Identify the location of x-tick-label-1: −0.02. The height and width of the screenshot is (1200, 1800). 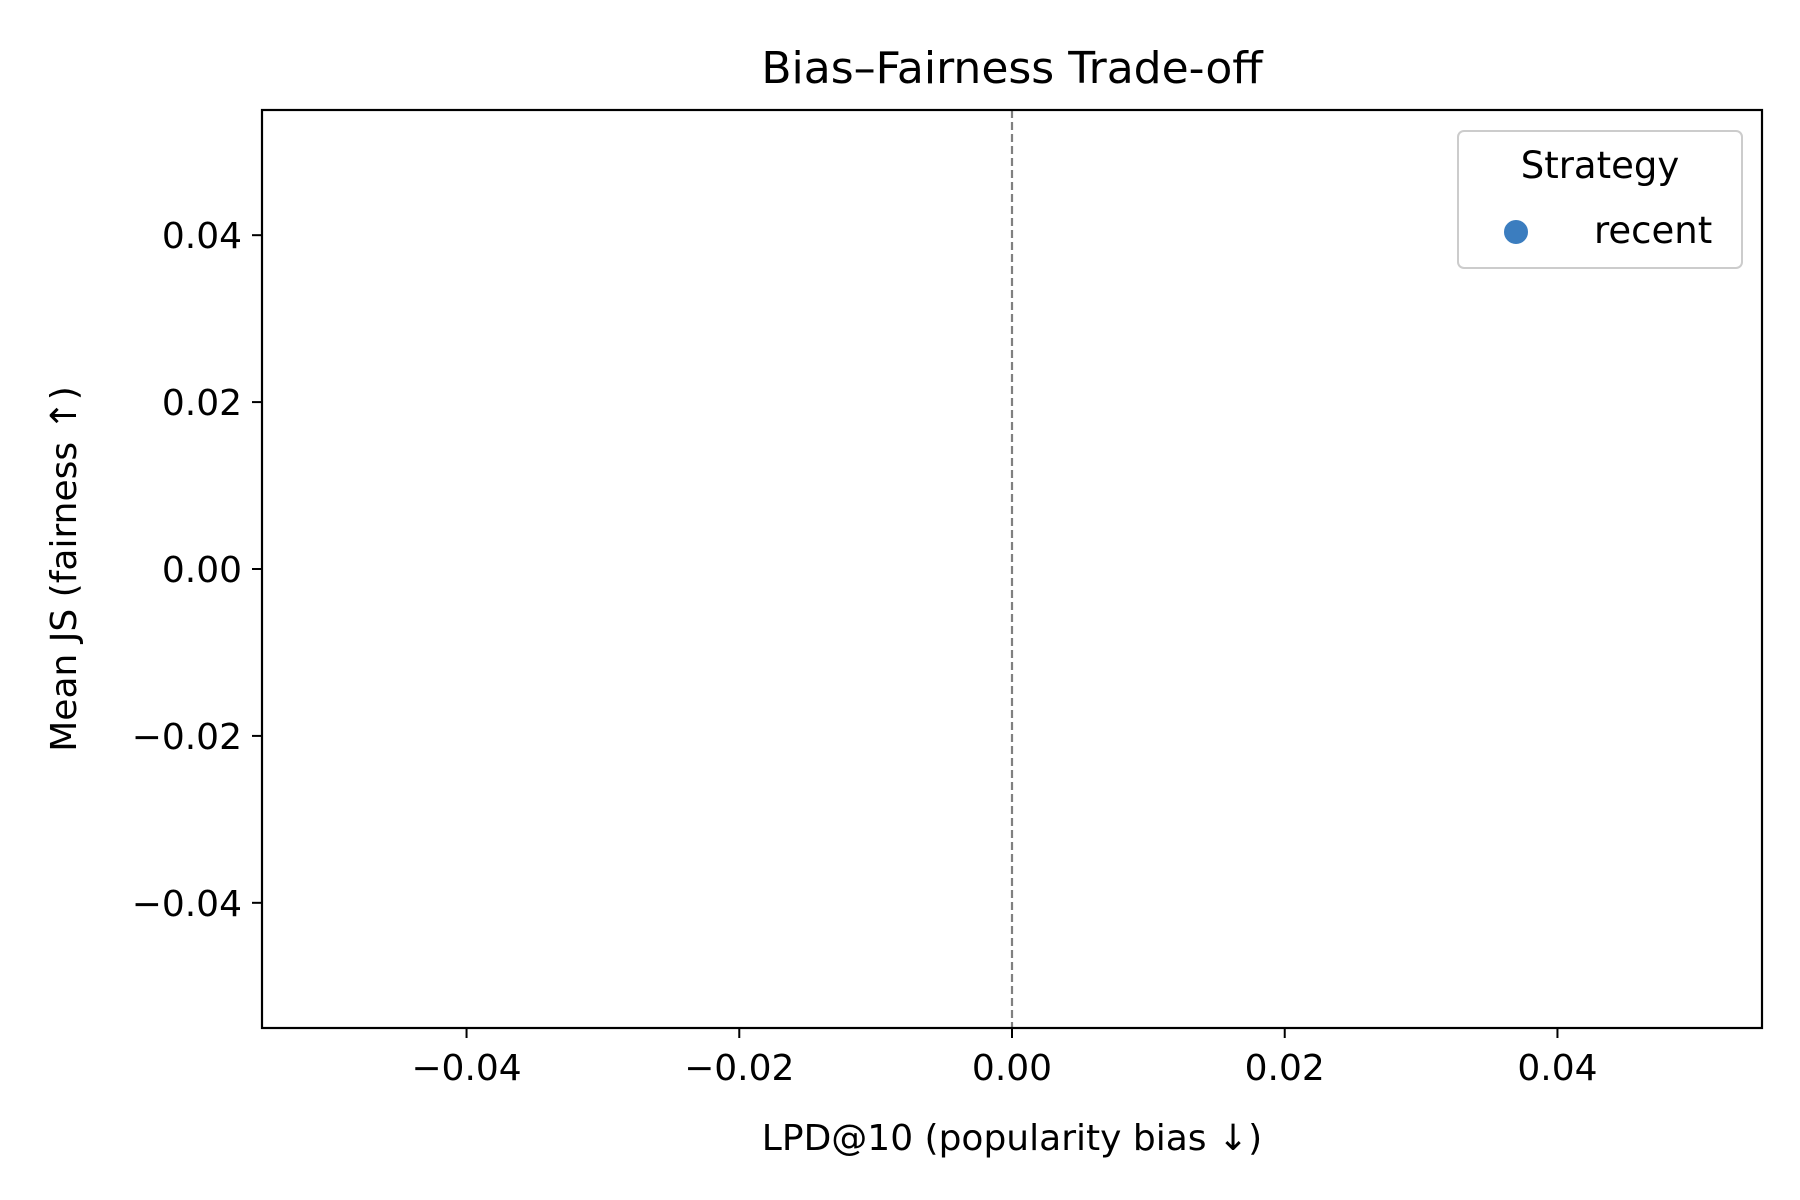
(739, 1068).